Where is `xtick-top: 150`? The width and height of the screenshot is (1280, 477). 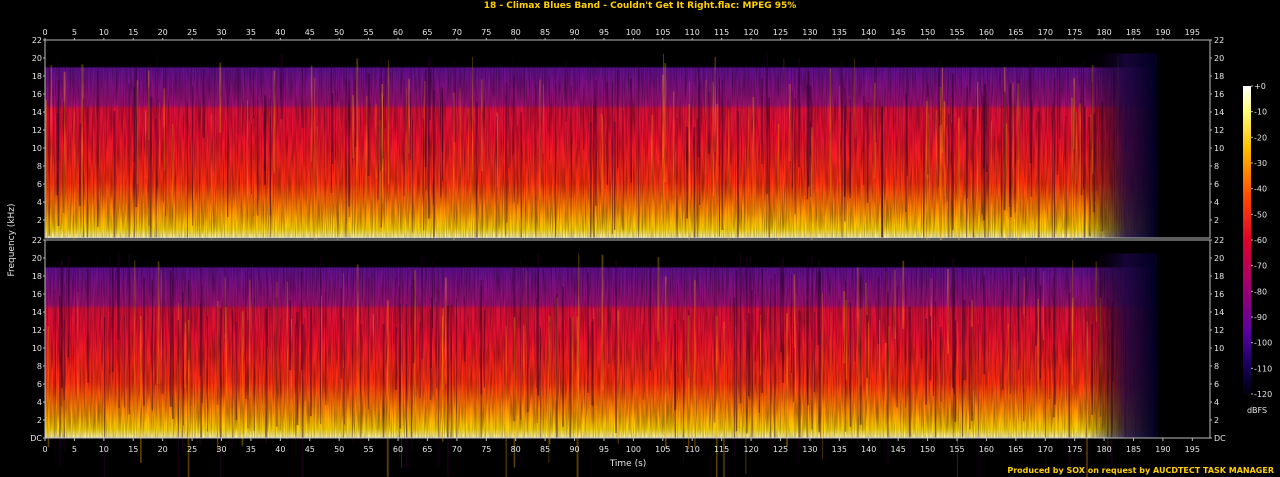 xtick-top: 150 is located at coordinates (927, 32).